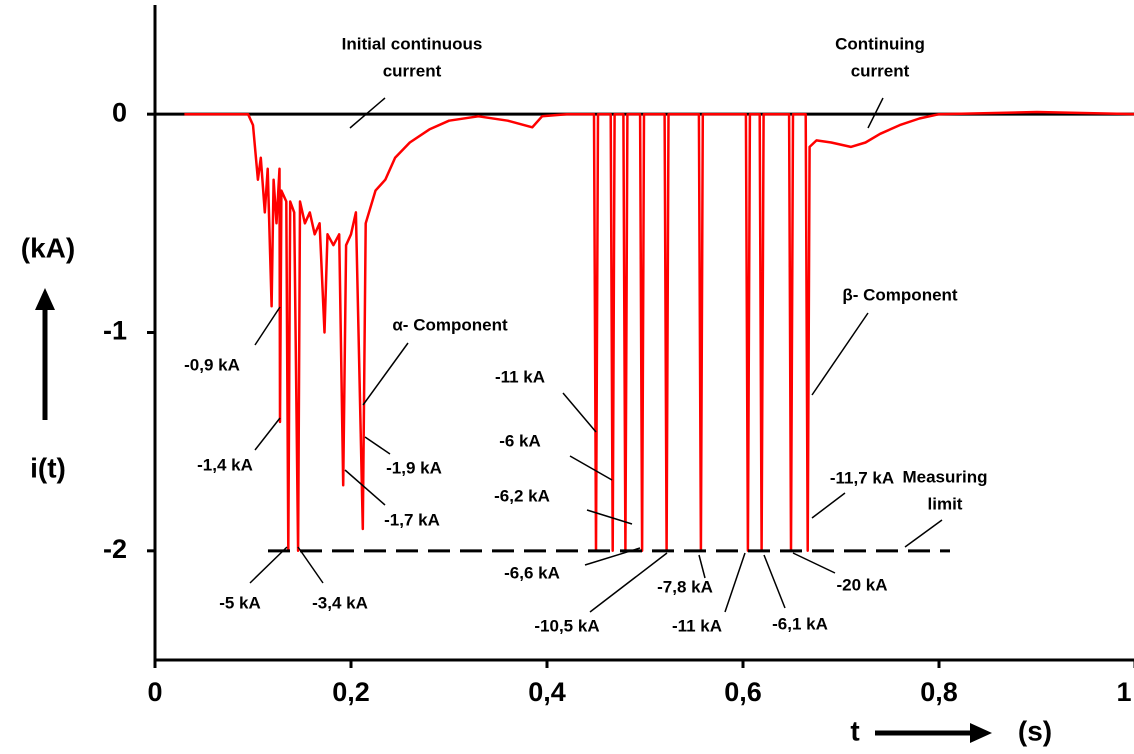 The height and width of the screenshot is (754, 1134). What do you see at coordinates (48, 247) in the screenshot?
I see `y-unit: (kA)` at bounding box center [48, 247].